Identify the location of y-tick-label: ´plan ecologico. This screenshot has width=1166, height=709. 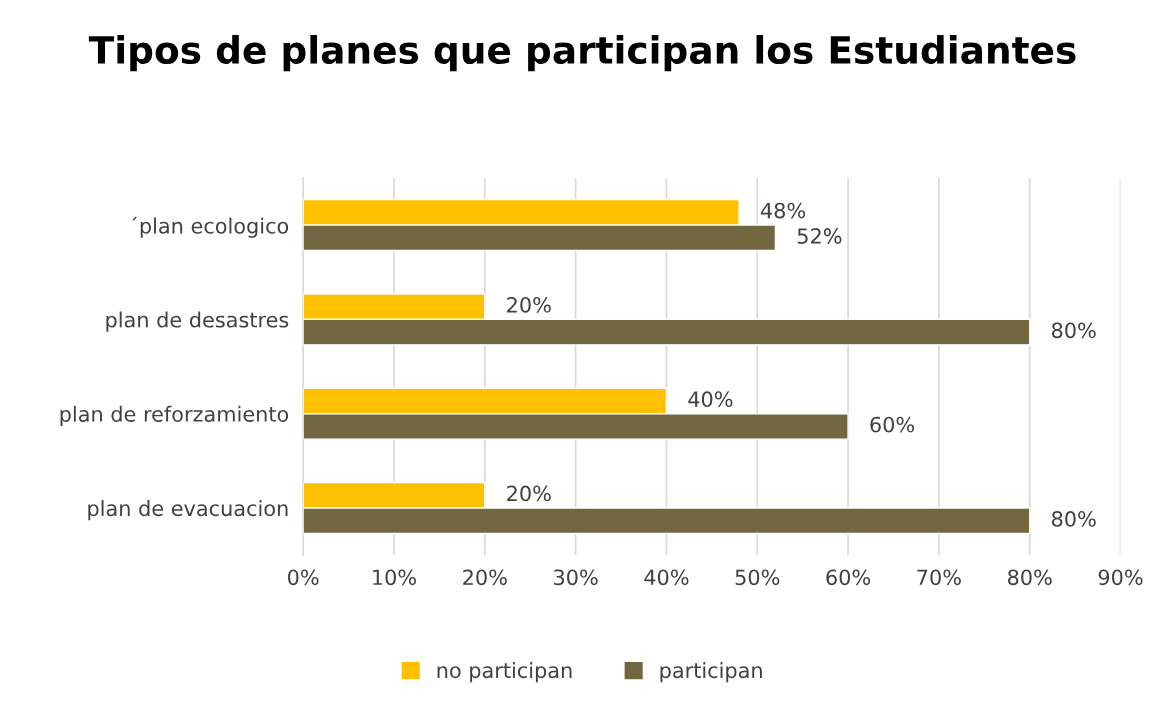
(210, 227).